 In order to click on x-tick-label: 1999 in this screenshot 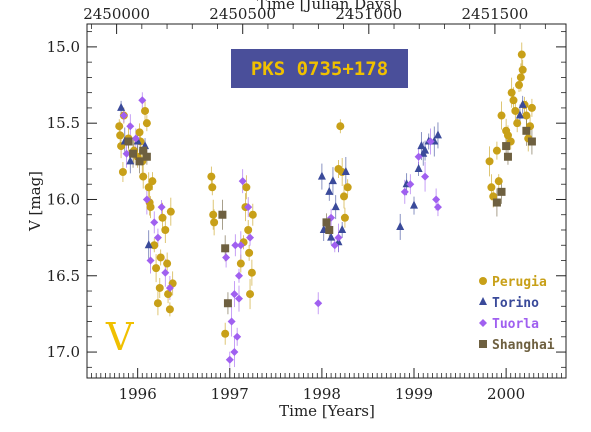, I will do `click(414, 394)`.